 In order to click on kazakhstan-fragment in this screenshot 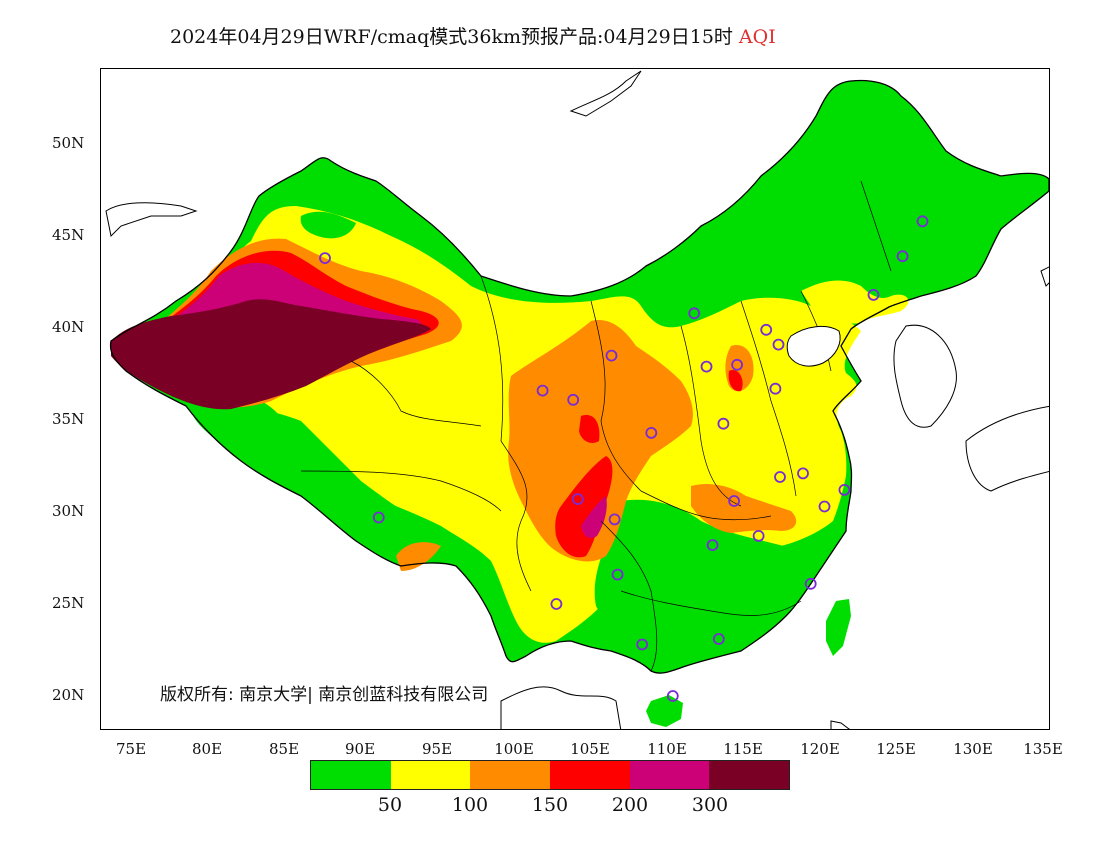, I will do `click(151, 220)`.